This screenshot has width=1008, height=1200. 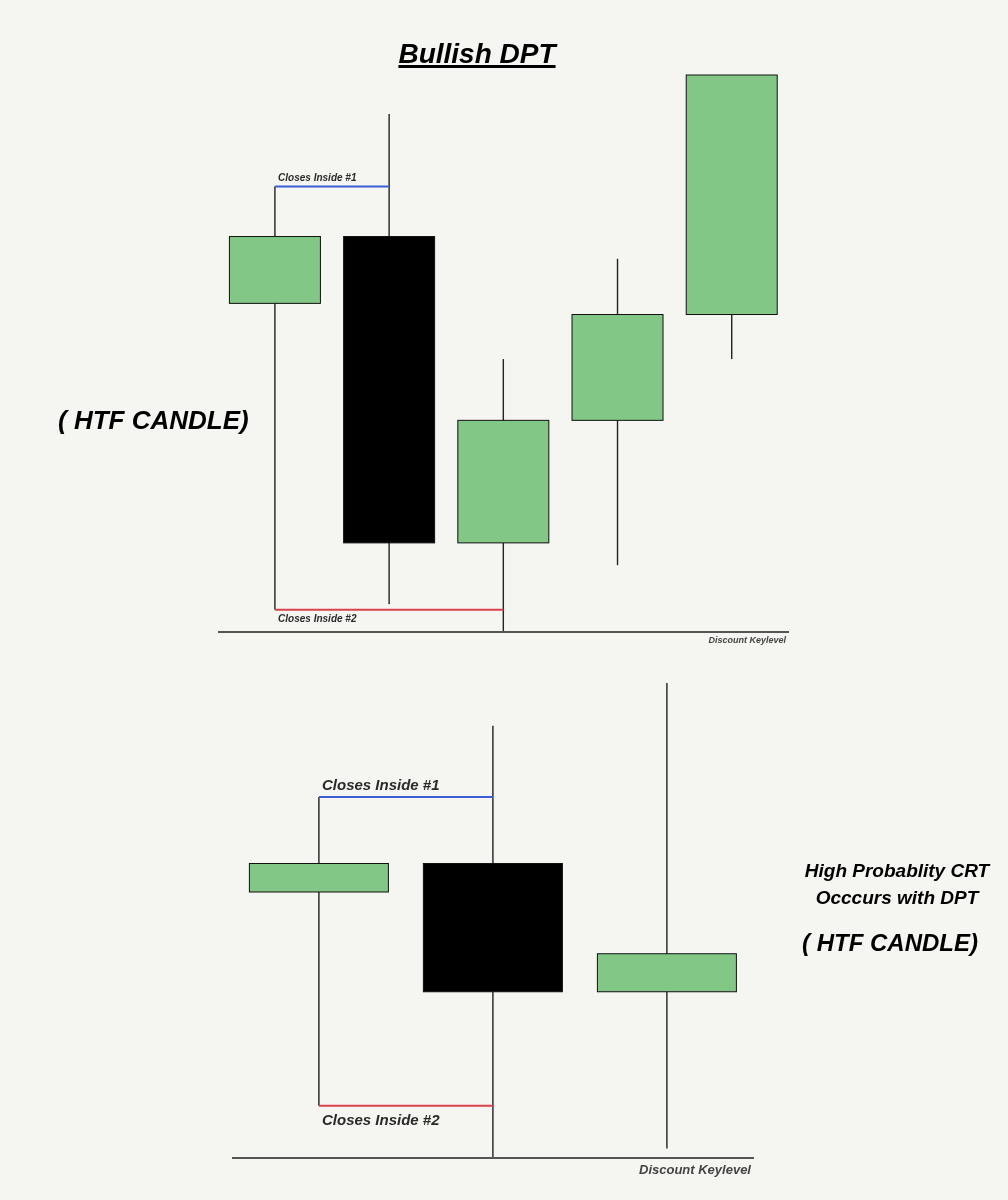 What do you see at coordinates (153, 420) in the screenshot?
I see `annotation: ( HTF CANDLE)` at bounding box center [153, 420].